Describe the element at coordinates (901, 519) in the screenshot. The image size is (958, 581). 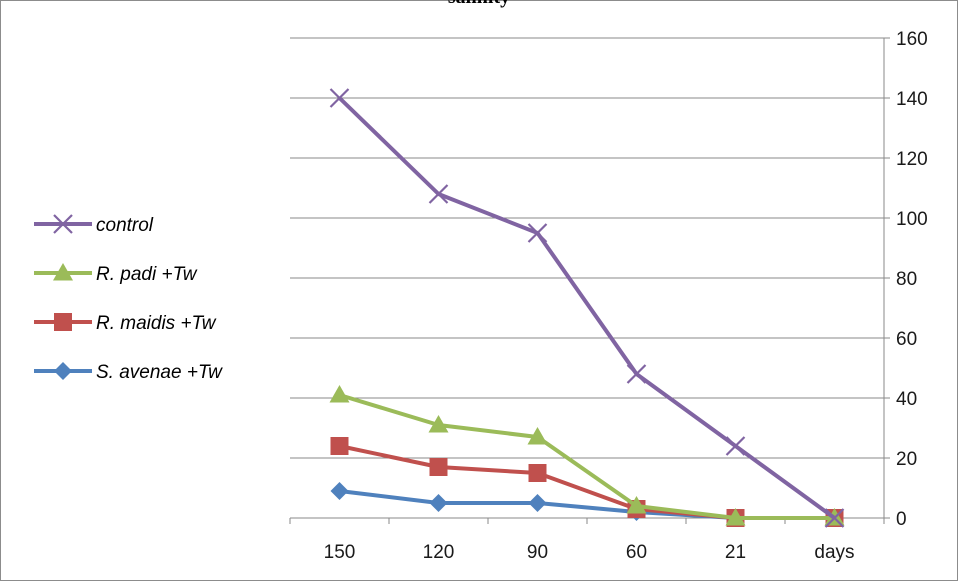
I see `y-tick-label: 0` at that location.